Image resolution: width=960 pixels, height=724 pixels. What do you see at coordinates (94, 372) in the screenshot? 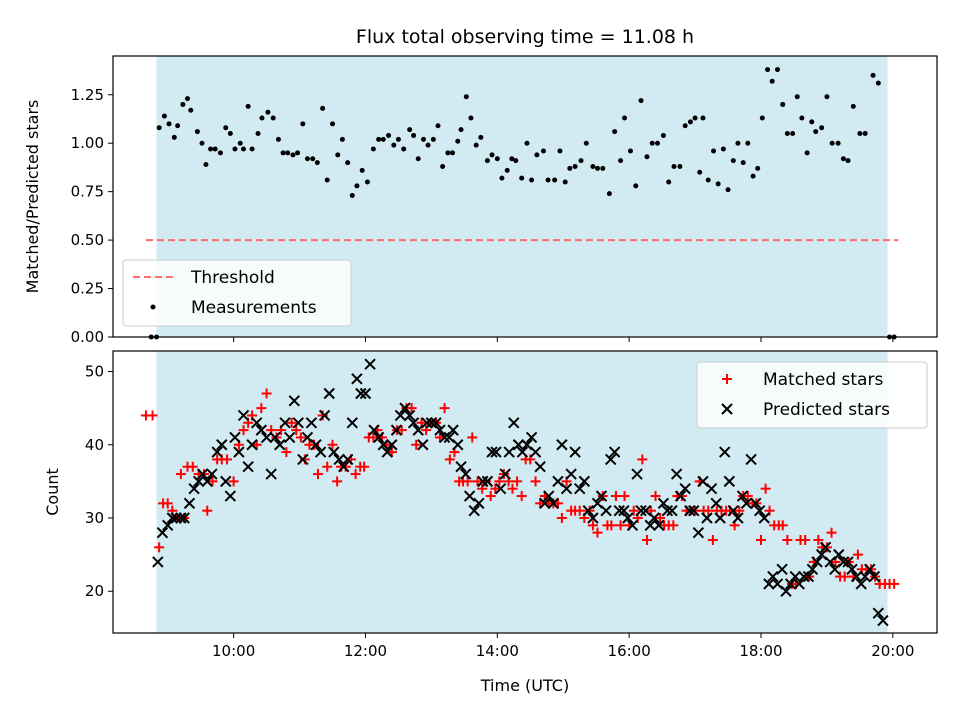
I see `bottom-y-tick-label: 50` at bounding box center [94, 372].